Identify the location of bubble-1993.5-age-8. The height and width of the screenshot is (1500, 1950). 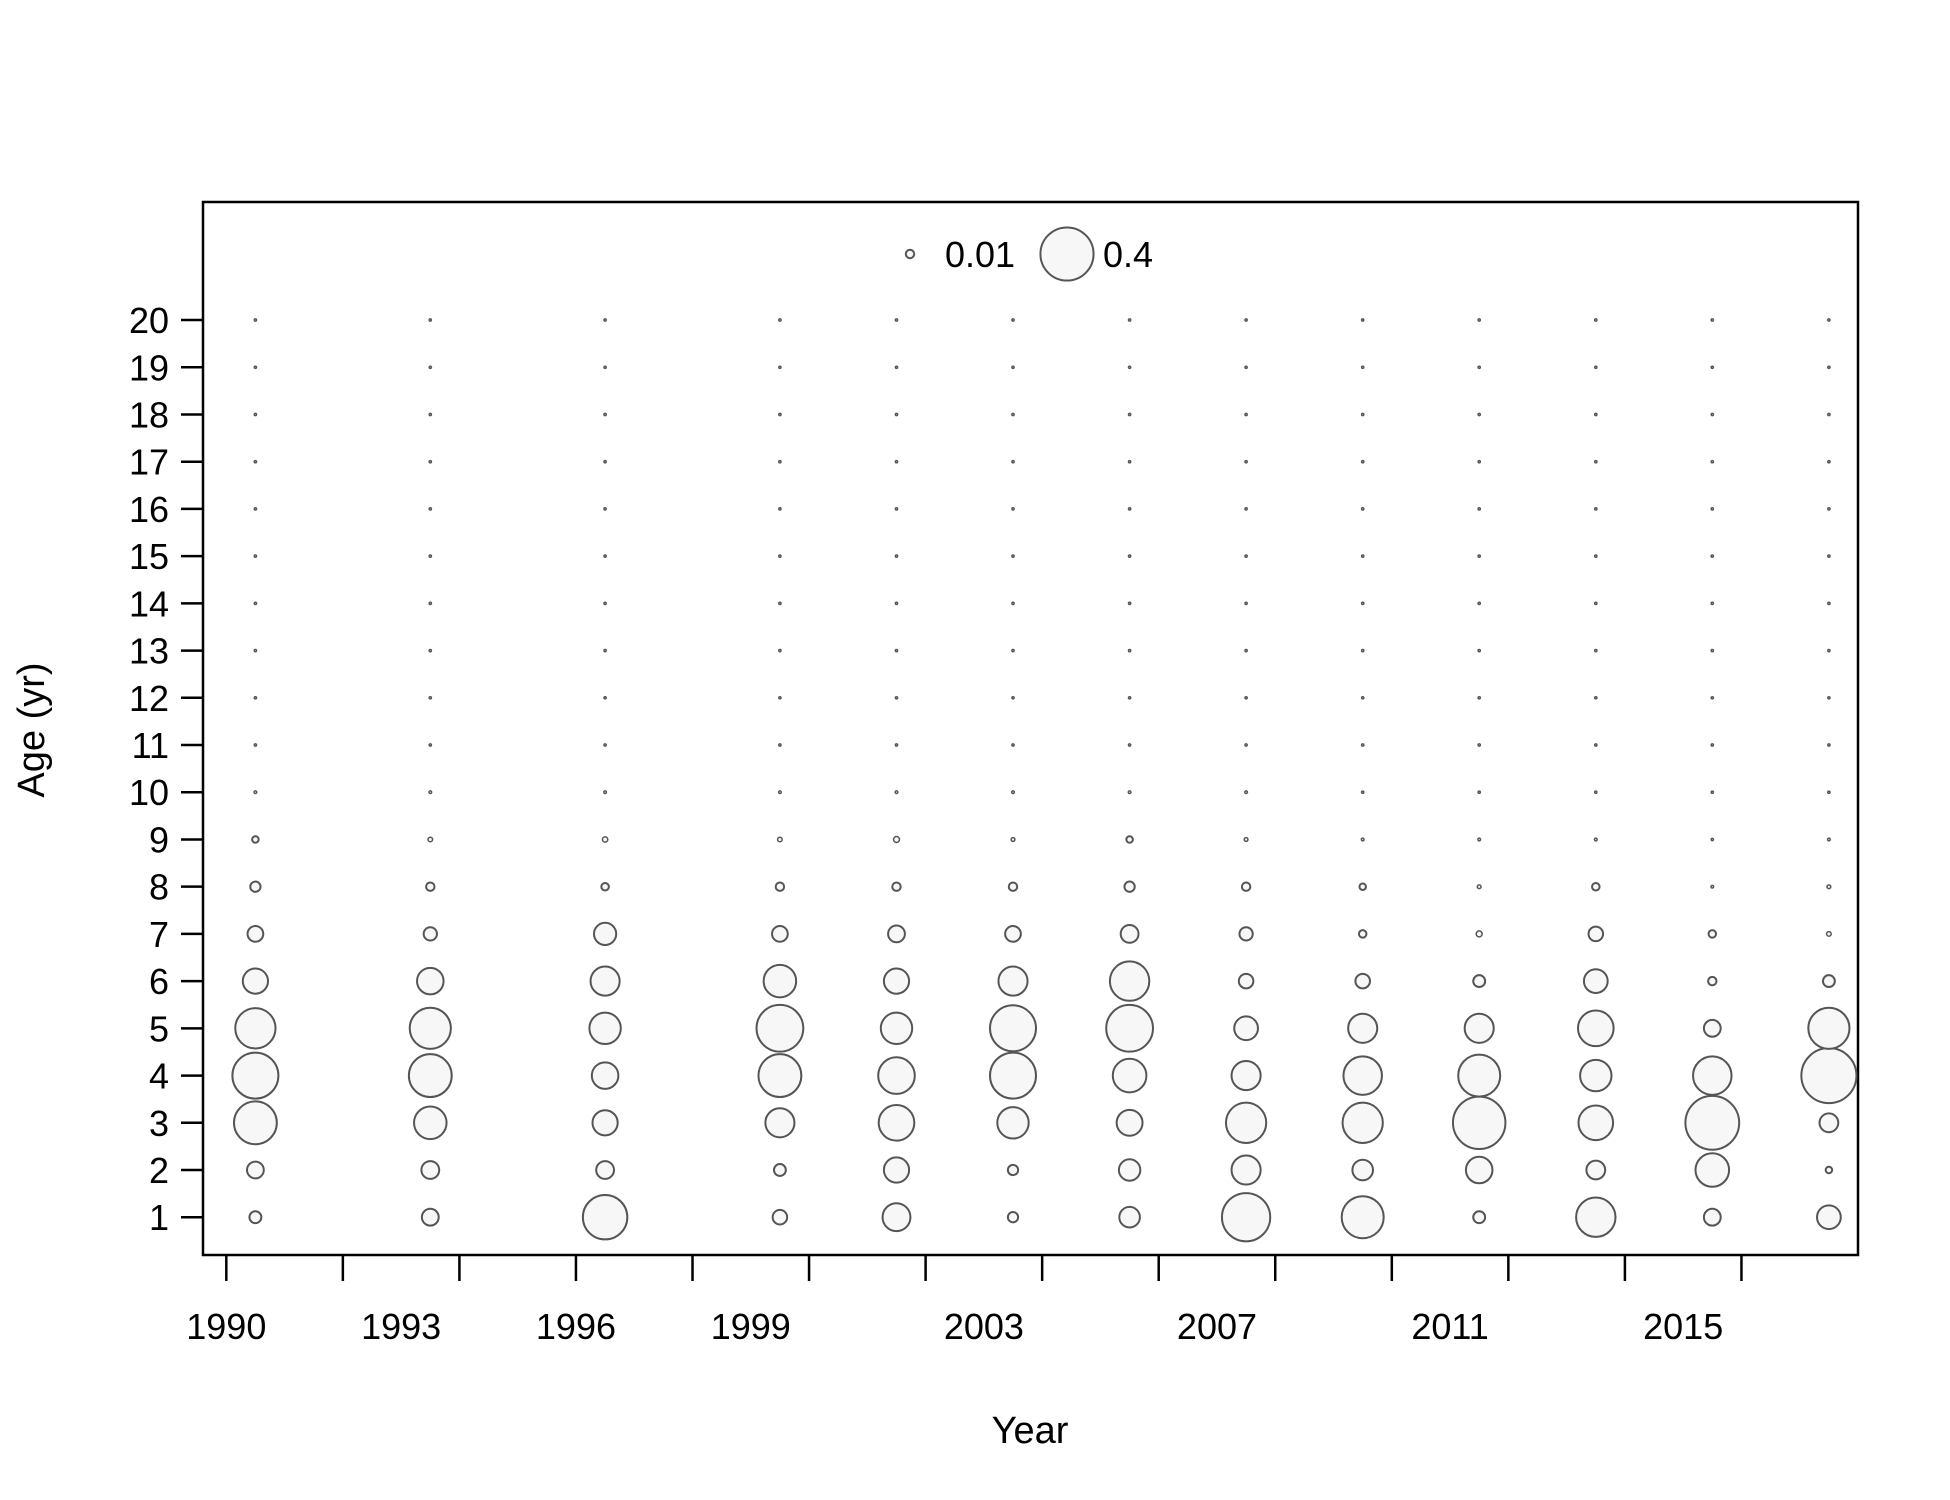
(430, 886).